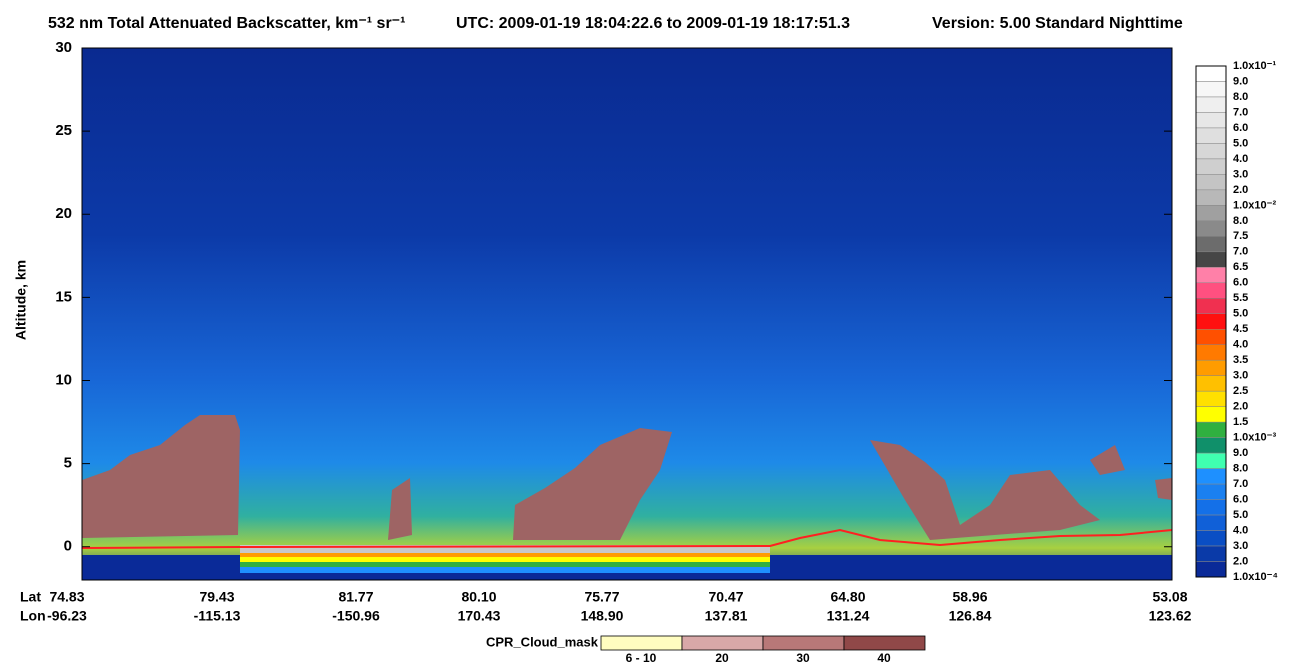 The width and height of the screenshot is (1300, 672). I want to click on colorbar-label: 1.0x10⁻³, so click(1254, 438).